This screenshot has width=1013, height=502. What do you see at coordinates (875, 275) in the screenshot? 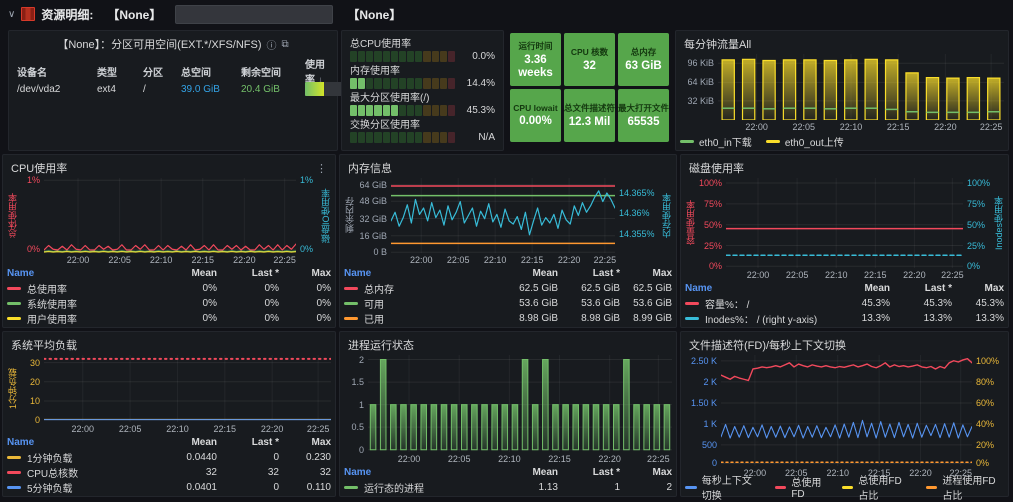
I see `disk-x-tick: 22:15` at bounding box center [875, 275].